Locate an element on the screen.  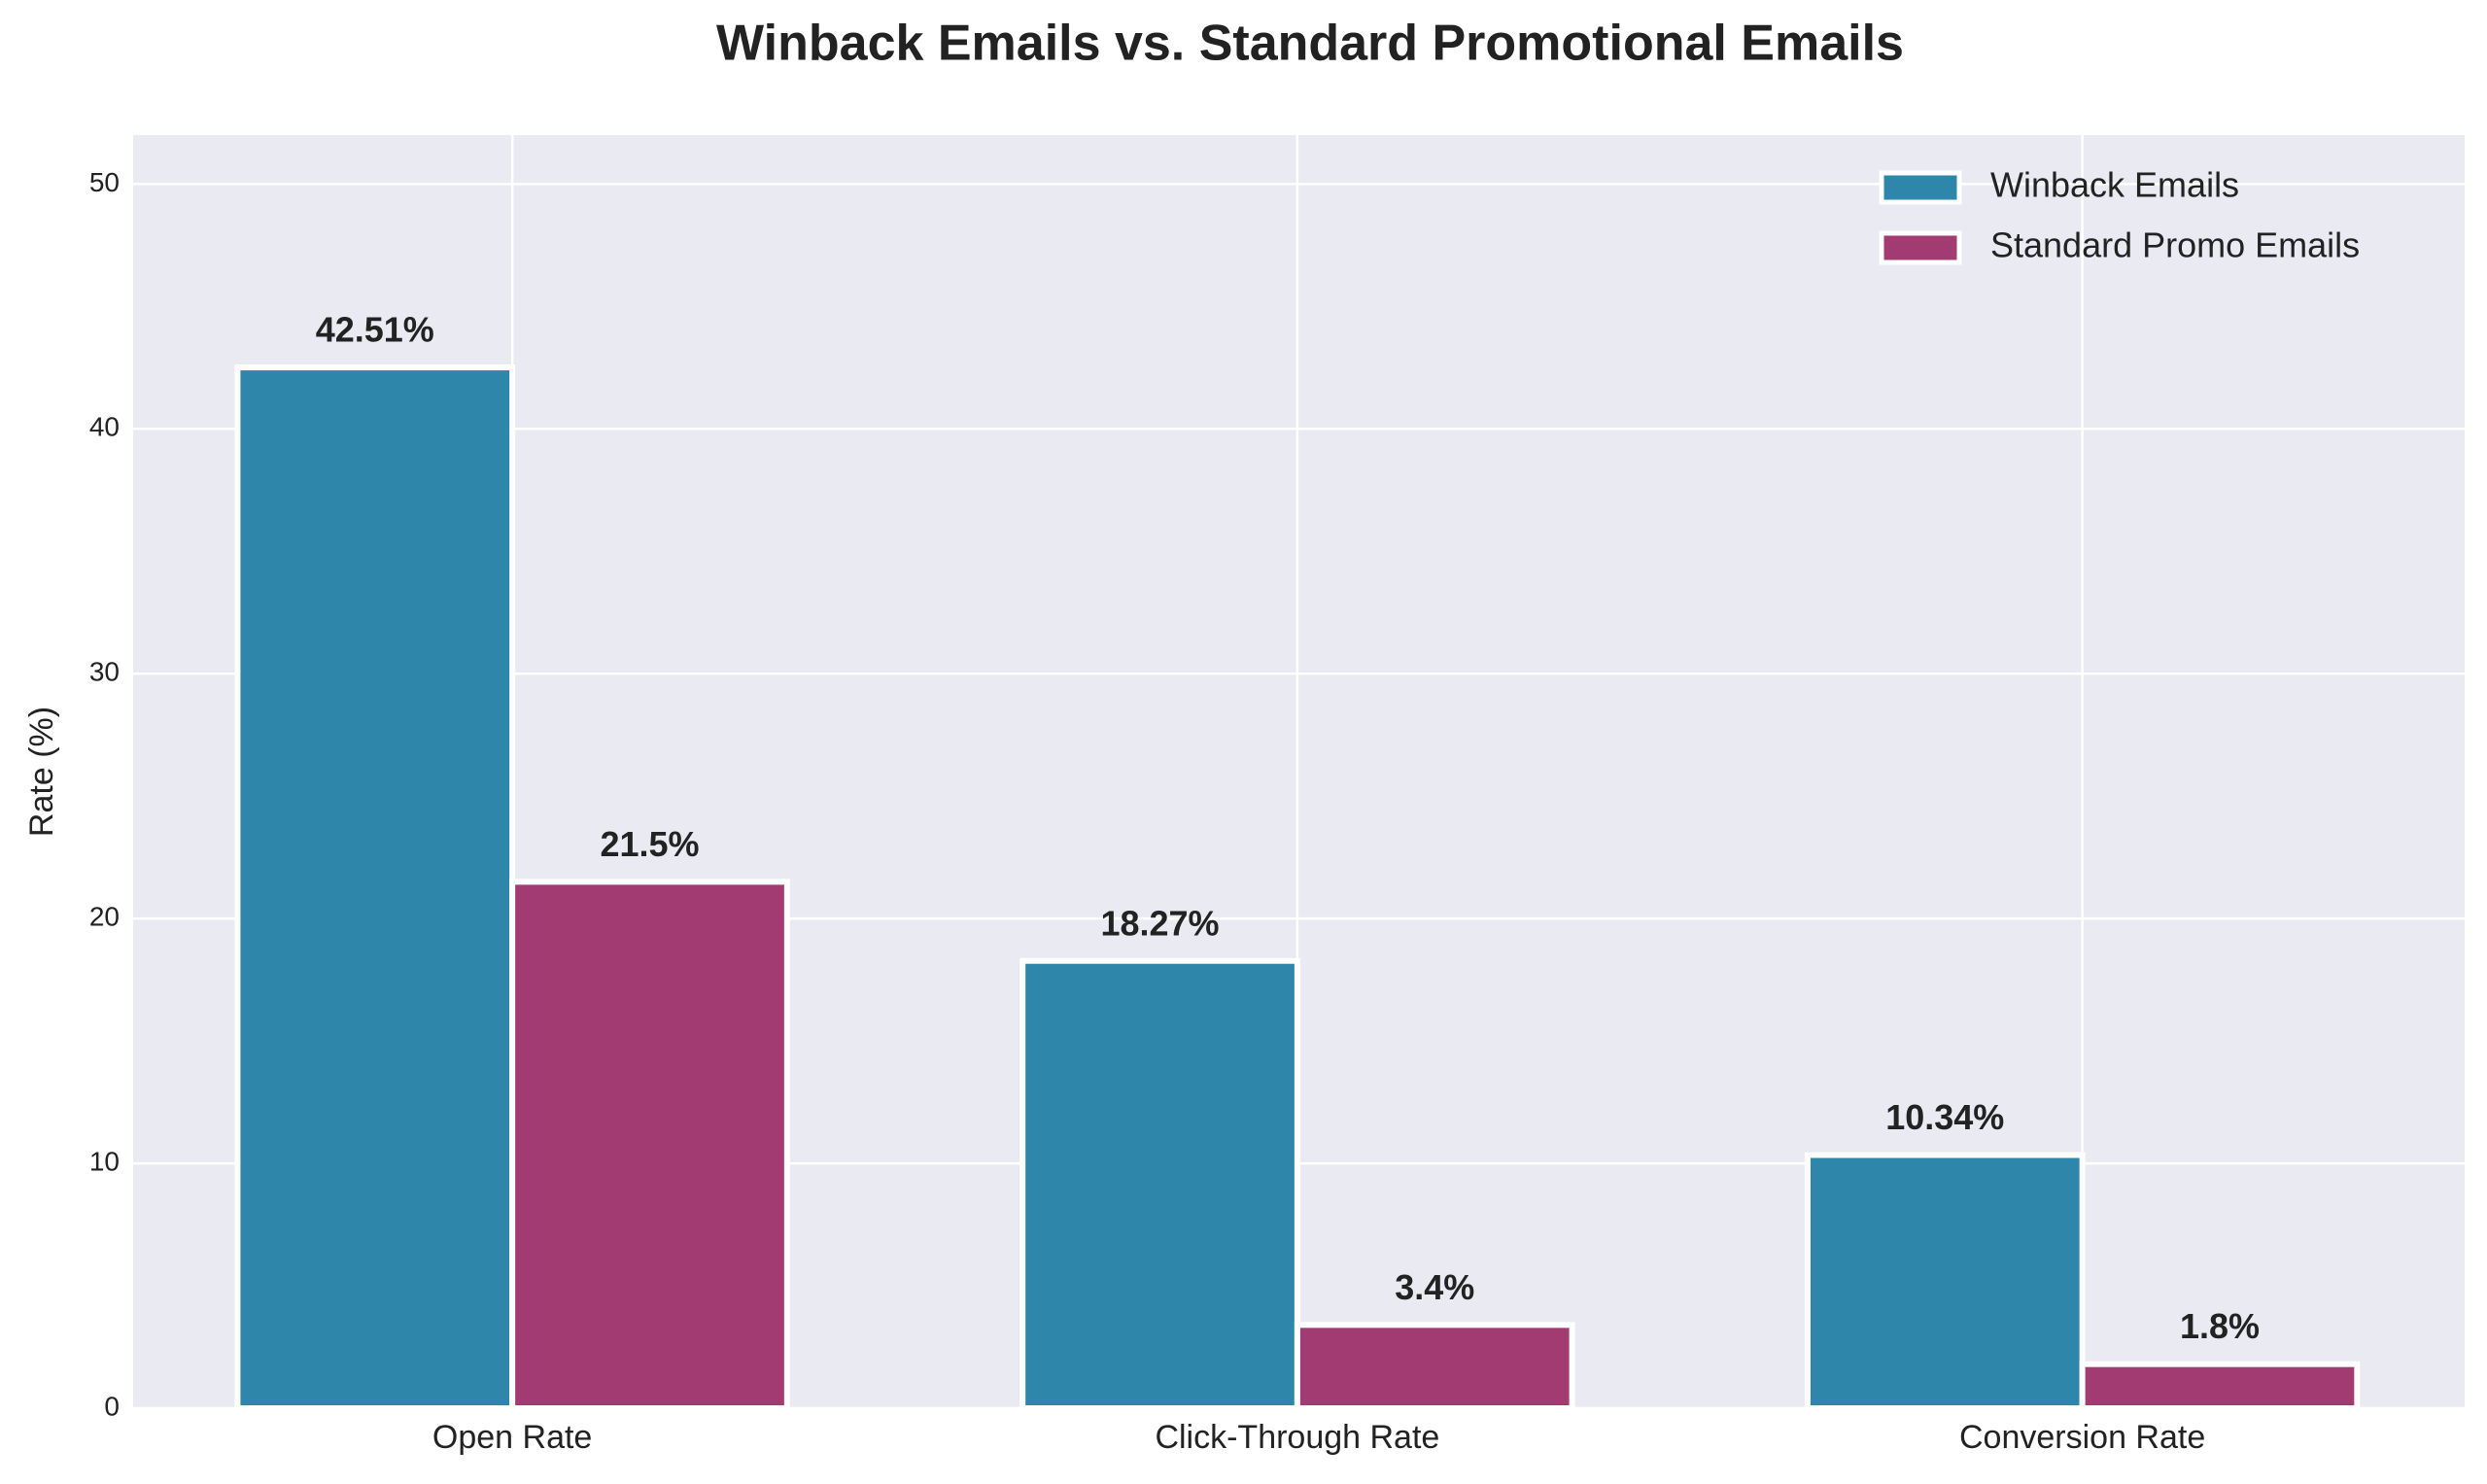
y-tick-label: 10 is located at coordinates (104, 1161).